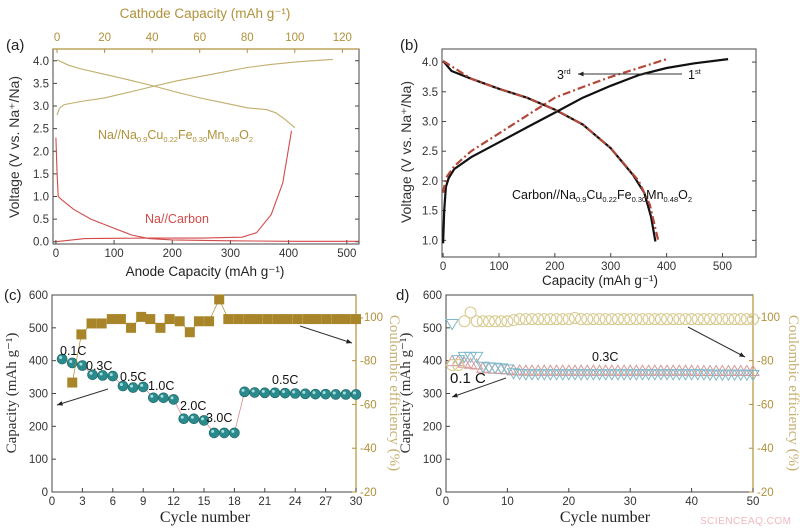 The width and height of the screenshot is (800, 531). I want to click on y-axis-title: Voltage (V vs. Na⁺/Na), so click(406, 152).